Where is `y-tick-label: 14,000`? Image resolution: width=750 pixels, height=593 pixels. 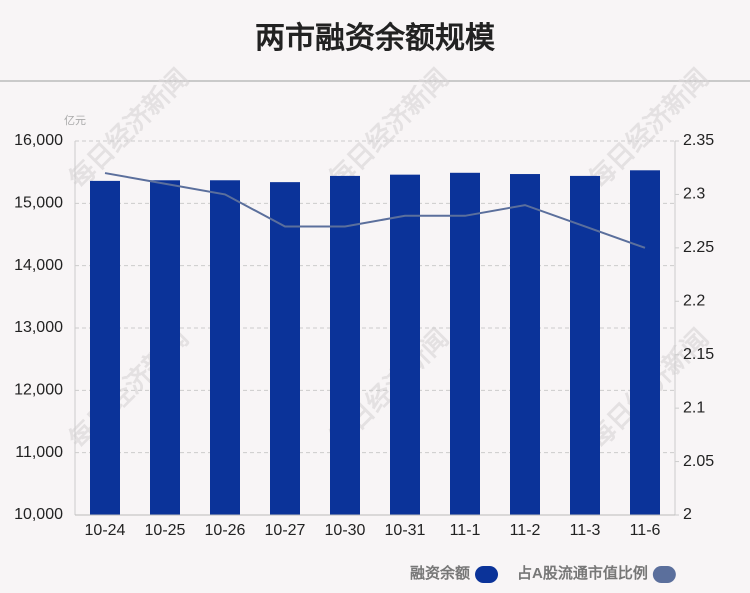
y-tick-label: 14,000 is located at coordinates (38, 265).